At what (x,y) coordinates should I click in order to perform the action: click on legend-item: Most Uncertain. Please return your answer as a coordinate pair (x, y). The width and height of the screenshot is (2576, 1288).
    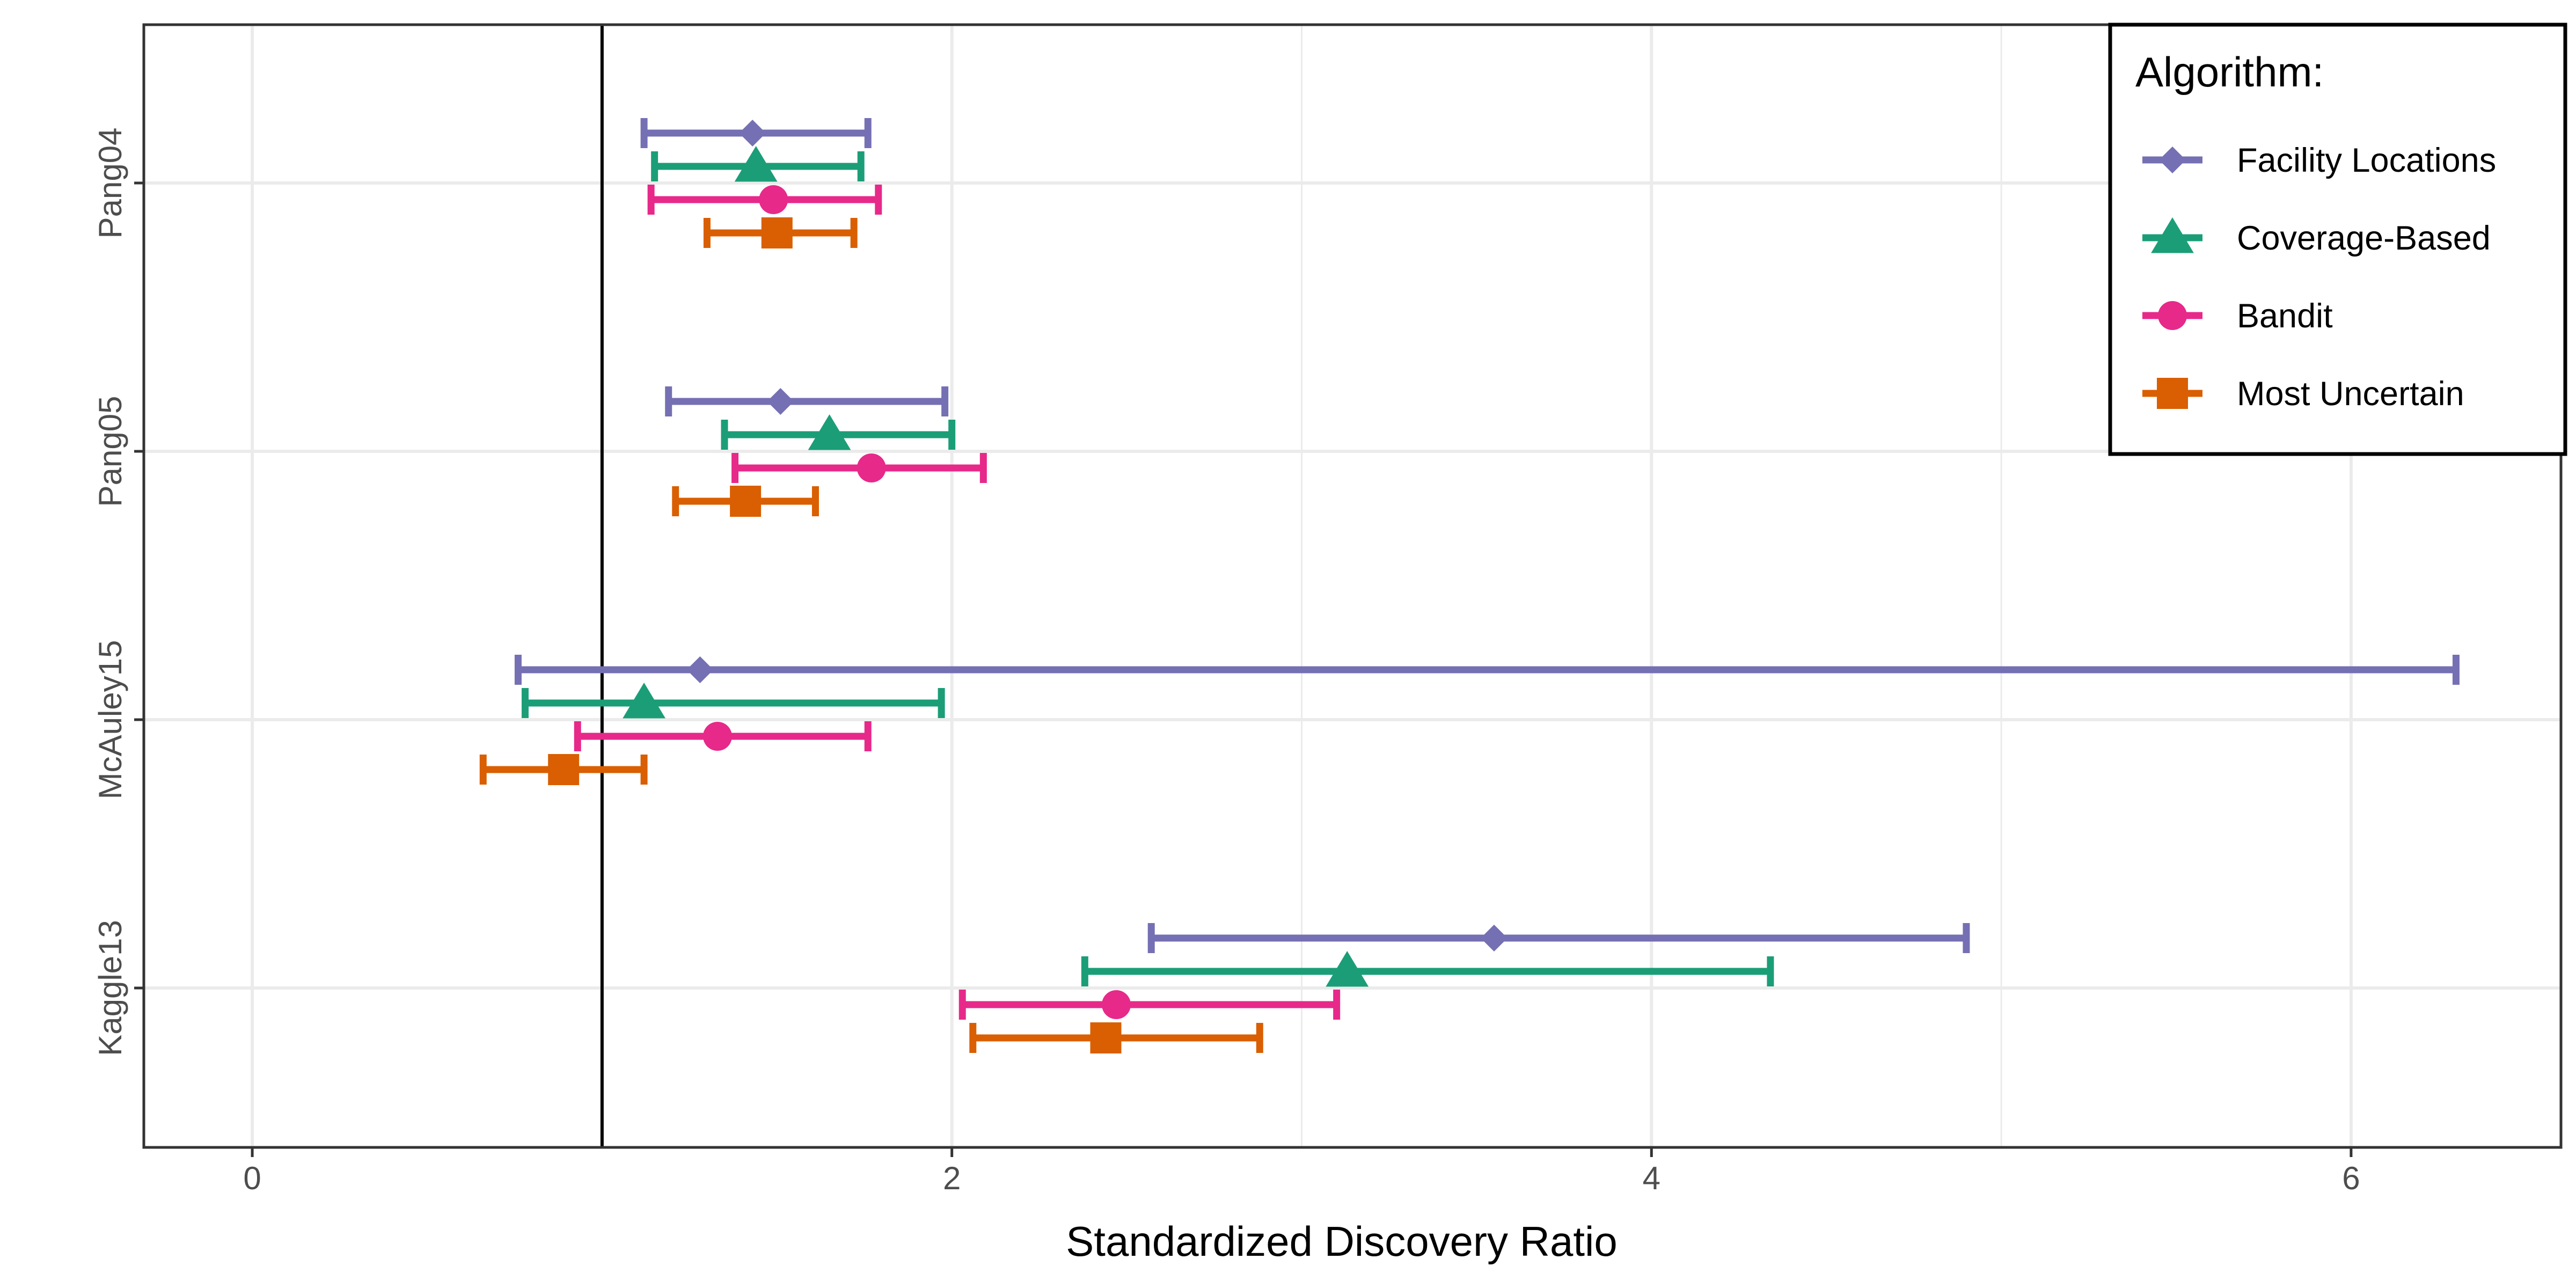
    Looking at the image, I should click on (2303, 394).